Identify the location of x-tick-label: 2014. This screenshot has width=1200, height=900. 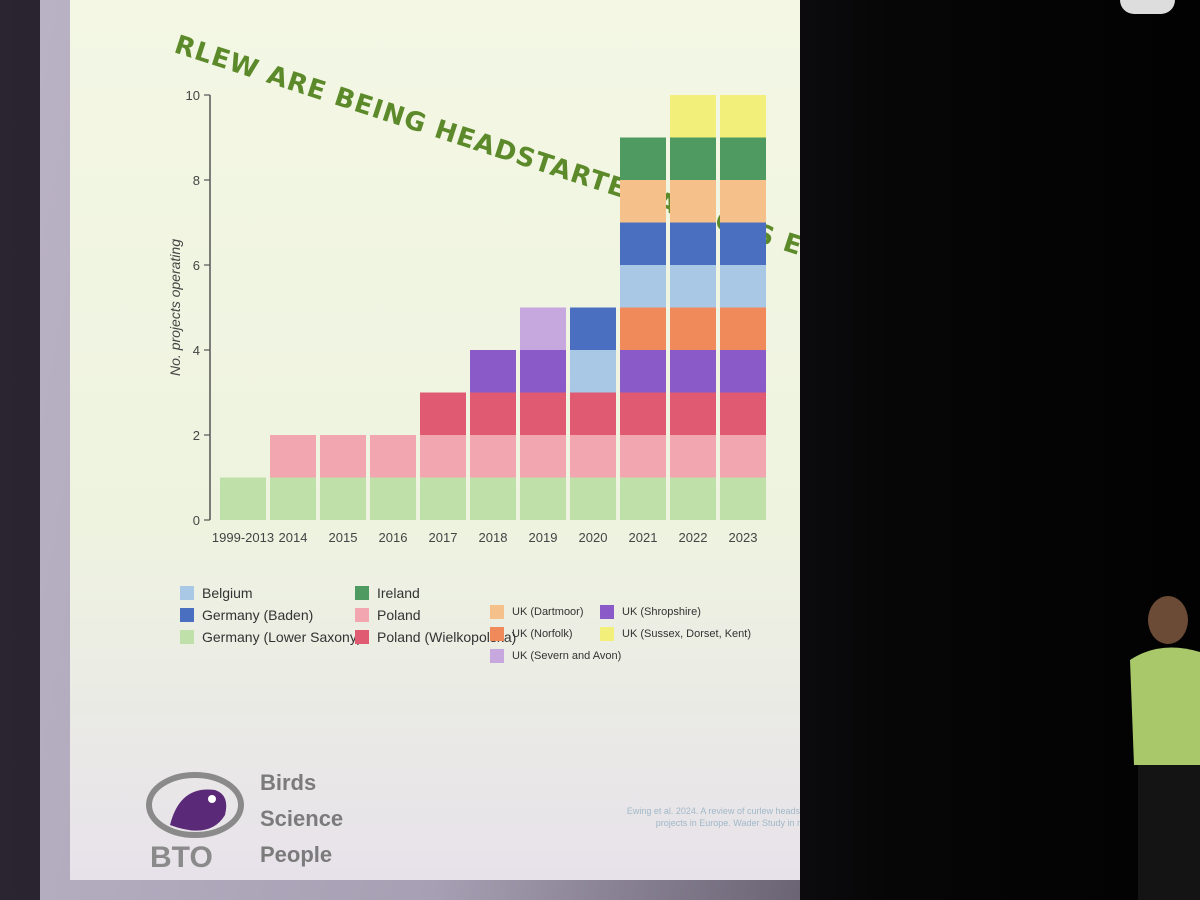
(293, 537).